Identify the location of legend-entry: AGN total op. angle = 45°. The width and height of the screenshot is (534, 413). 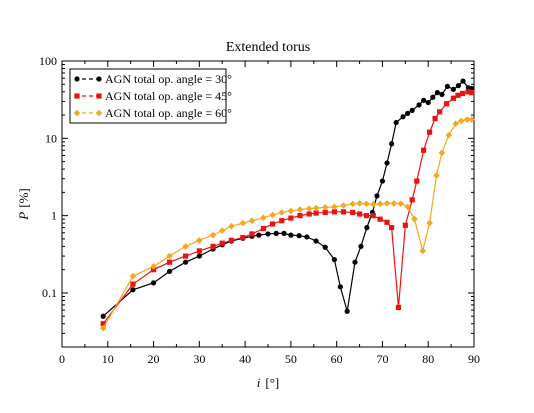
(153, 96).